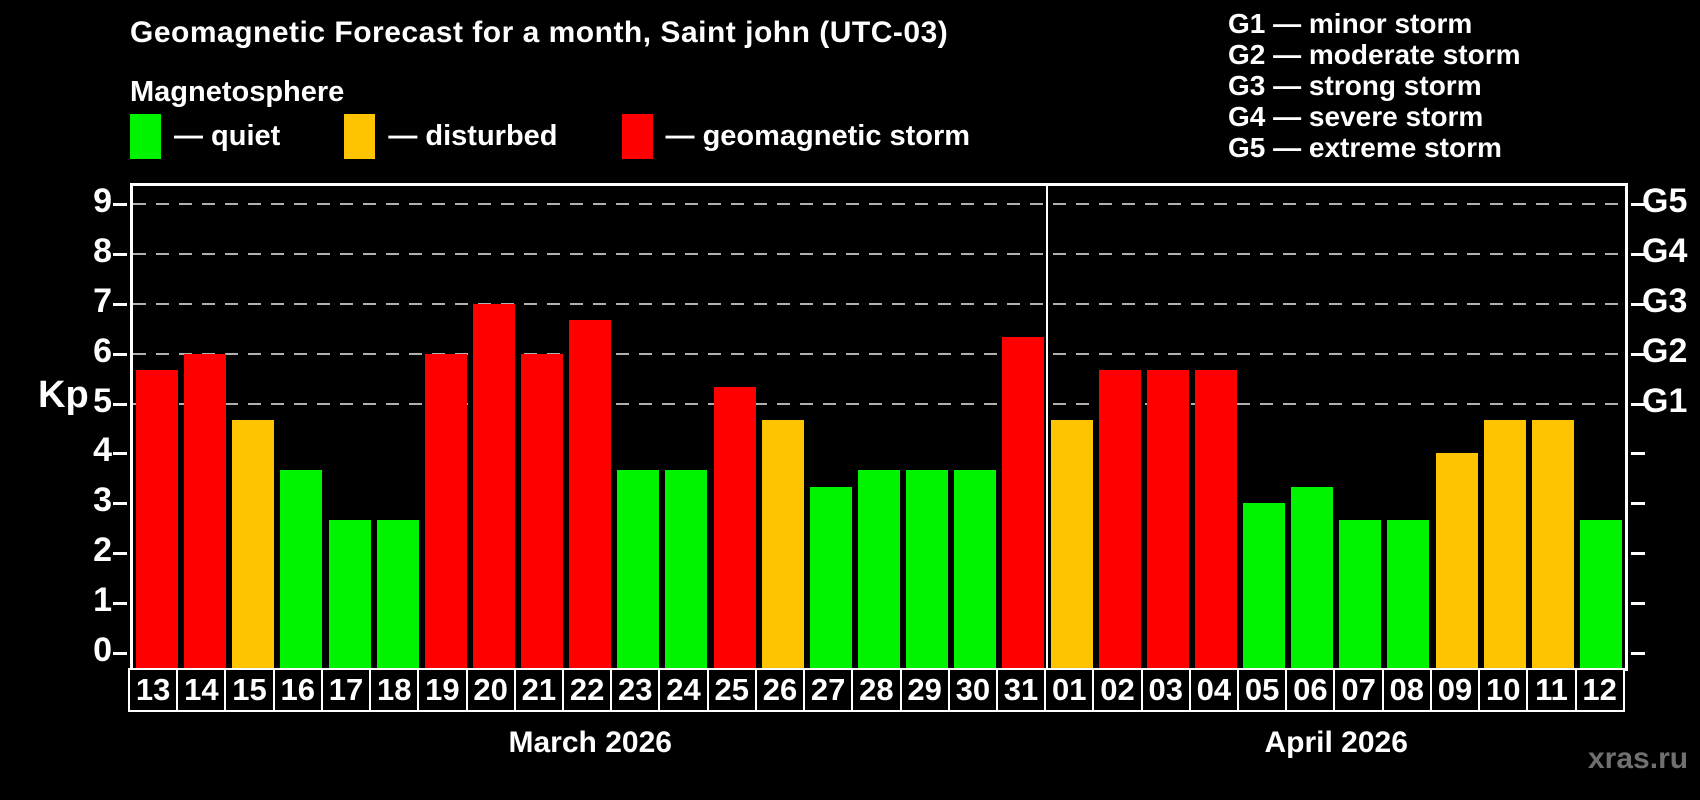 The width and height of the screenshot is (1700, 800). What do you see at coordinates (1336, 742) in the screenshot?
I see `month-label-april: April 2026` at bounding box center [1336, 742].